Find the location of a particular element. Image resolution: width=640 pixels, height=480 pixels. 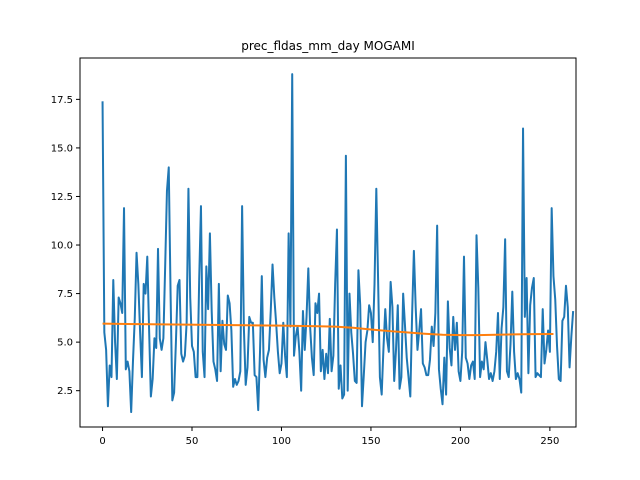

x-tick-label: 0 is located at coordinates (102, 441).